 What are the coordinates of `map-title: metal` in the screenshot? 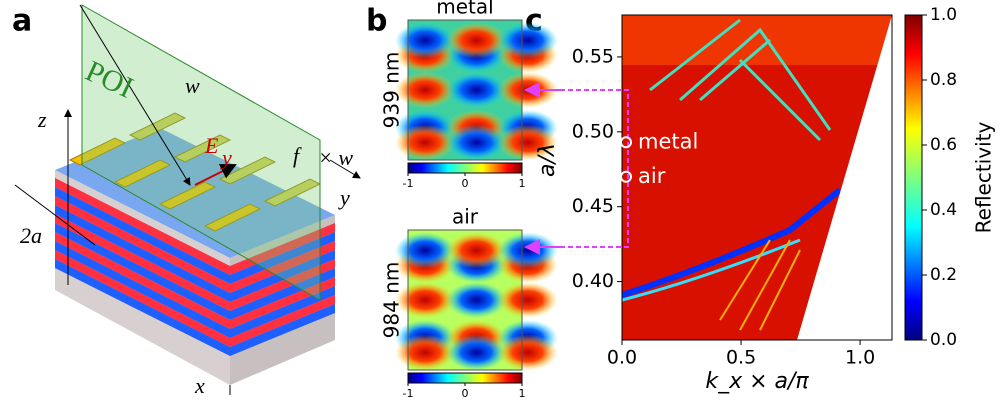 It's located at (464, 9).